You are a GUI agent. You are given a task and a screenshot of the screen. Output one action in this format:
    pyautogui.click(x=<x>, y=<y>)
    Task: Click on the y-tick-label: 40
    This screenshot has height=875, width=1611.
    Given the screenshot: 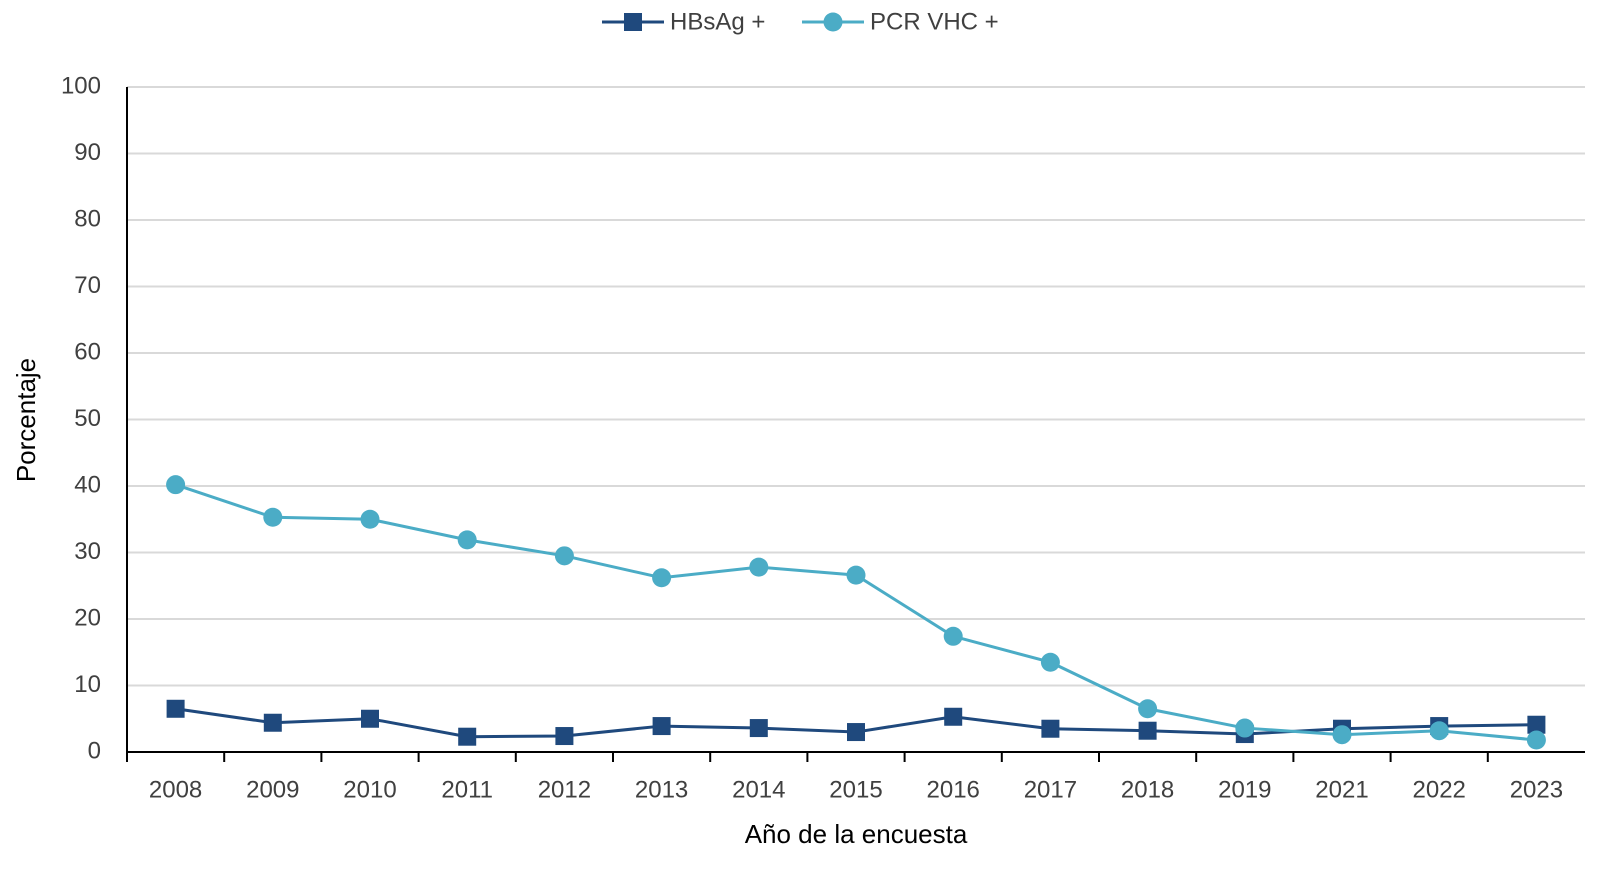 What is the action you would take?
    pyautogui.click(x=87, y=484)
    